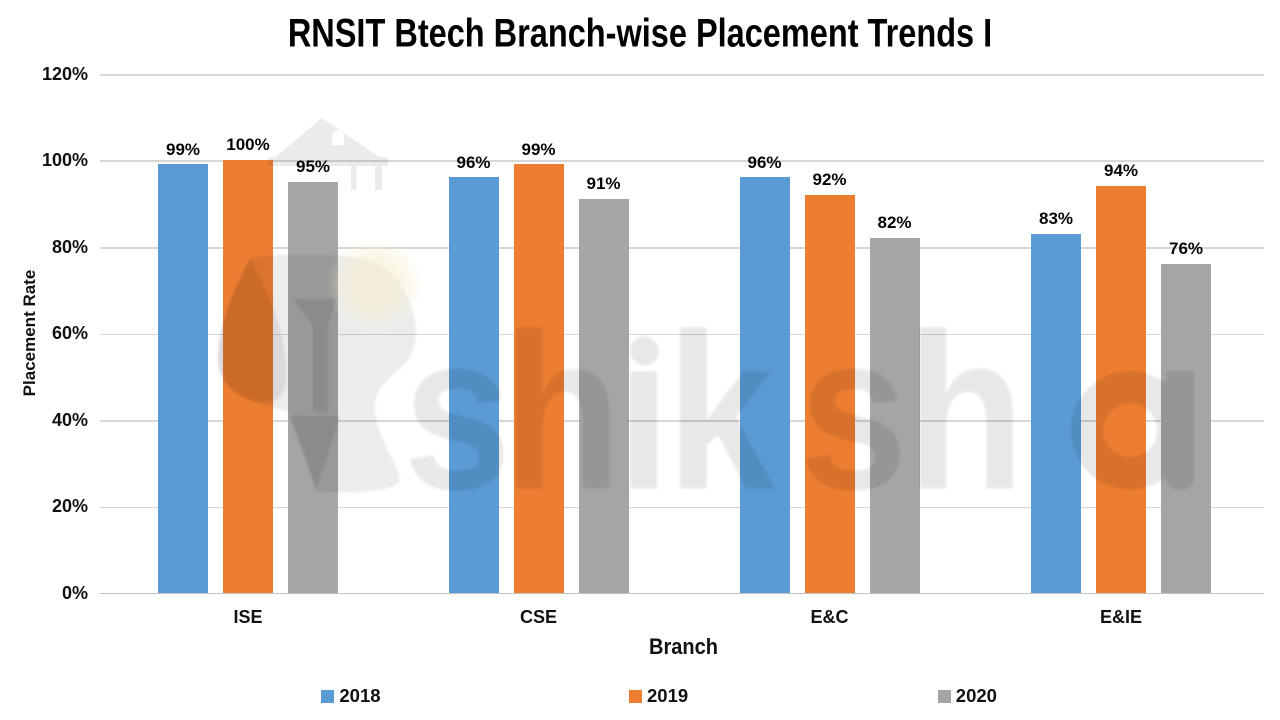 This screenshot has height=720, width=1280. I want to click on svg-text: ı, so click(643, 413).